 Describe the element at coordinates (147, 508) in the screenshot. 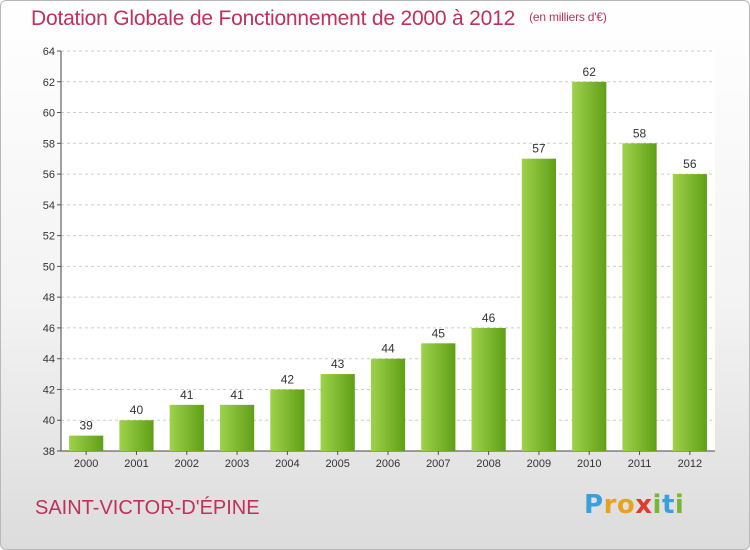

I see `commune-name: SAINT-VICTOR-D'ÉPINE` at that location.